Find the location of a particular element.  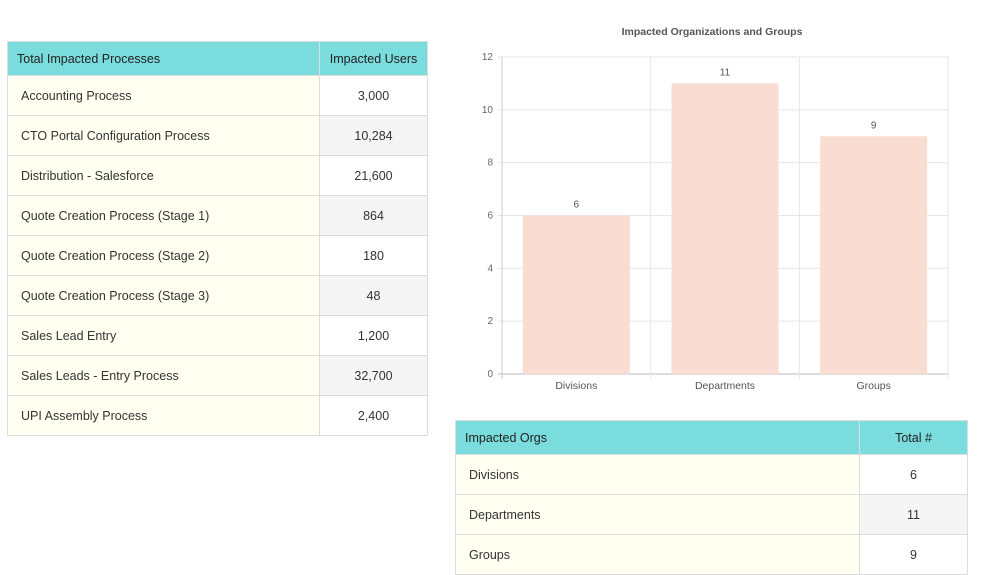

process-name: Sales Lead Entry is located at coordinates (163, 335).